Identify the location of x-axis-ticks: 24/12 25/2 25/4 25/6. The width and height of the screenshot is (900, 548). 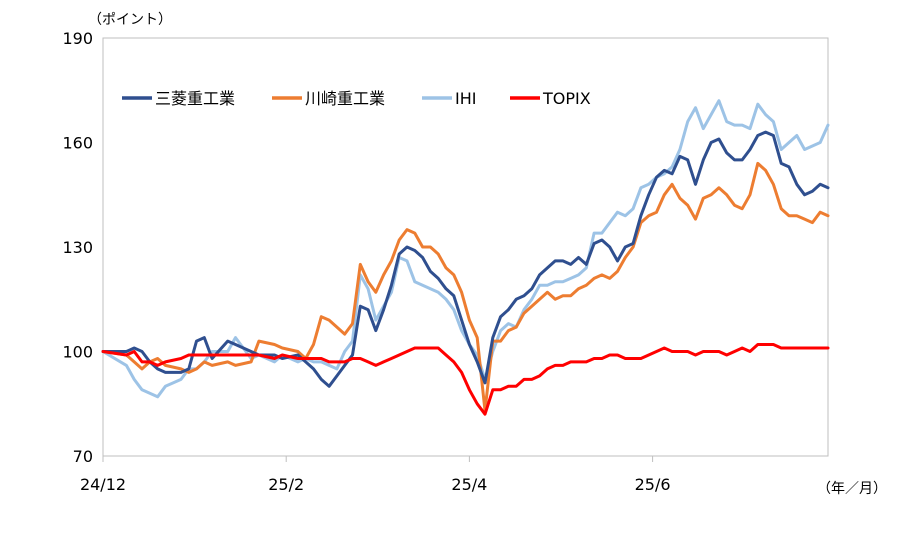
(375, 475).